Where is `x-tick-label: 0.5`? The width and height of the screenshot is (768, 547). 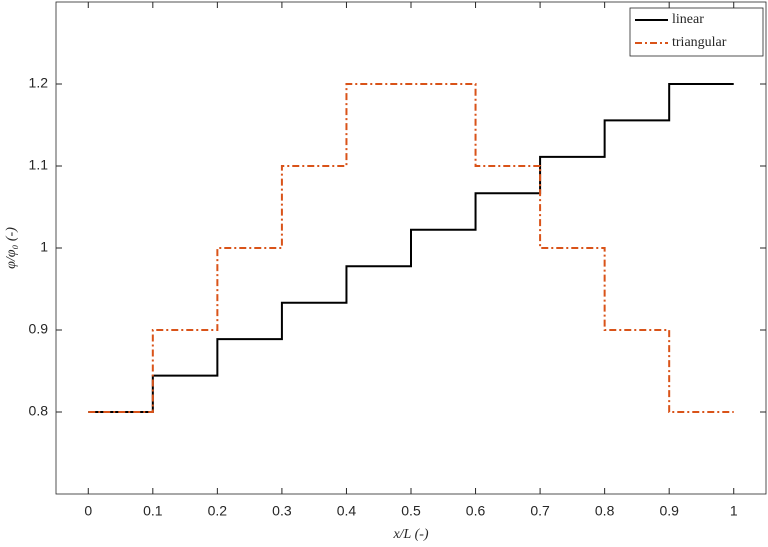
x-tick-label: 0.5 is located at coordinates (411, 511).